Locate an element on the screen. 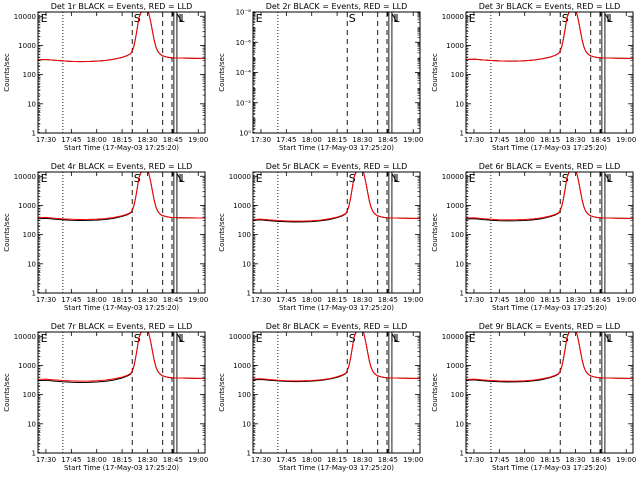 The image size is (640, 480). panel-title: Det 6r BLACK = Events, RED = LLD is located at coordinates (550, 166).